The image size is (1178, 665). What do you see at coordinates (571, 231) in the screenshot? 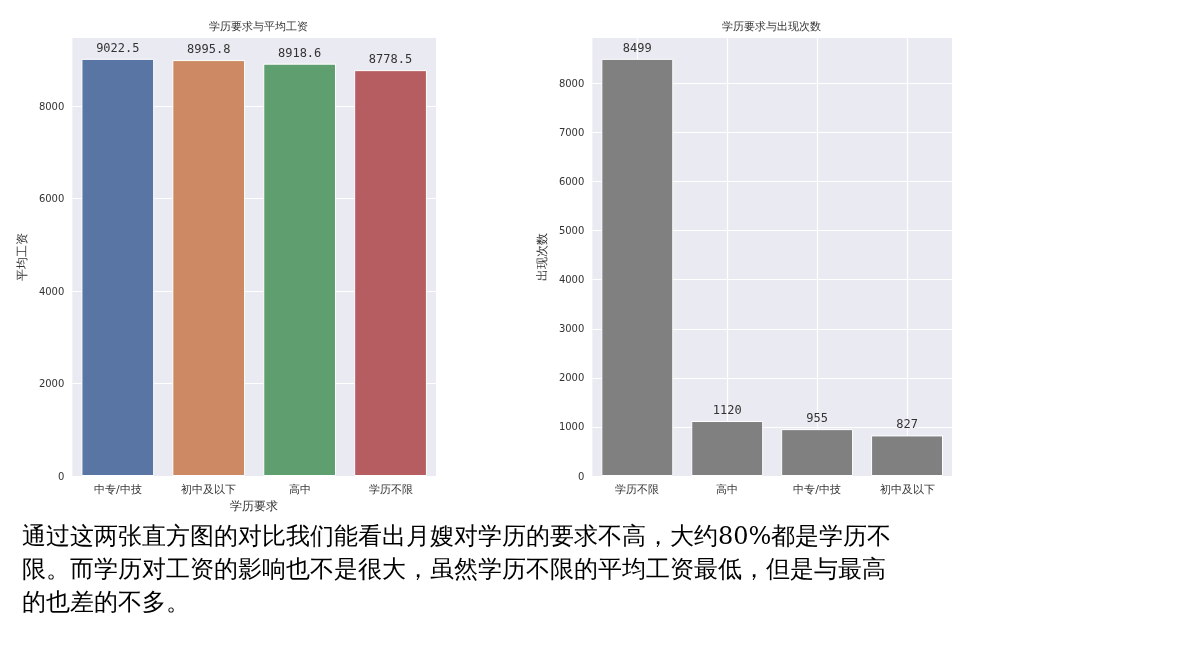
I see `y-tick-label: 5000` at bounding box center [571, 231].